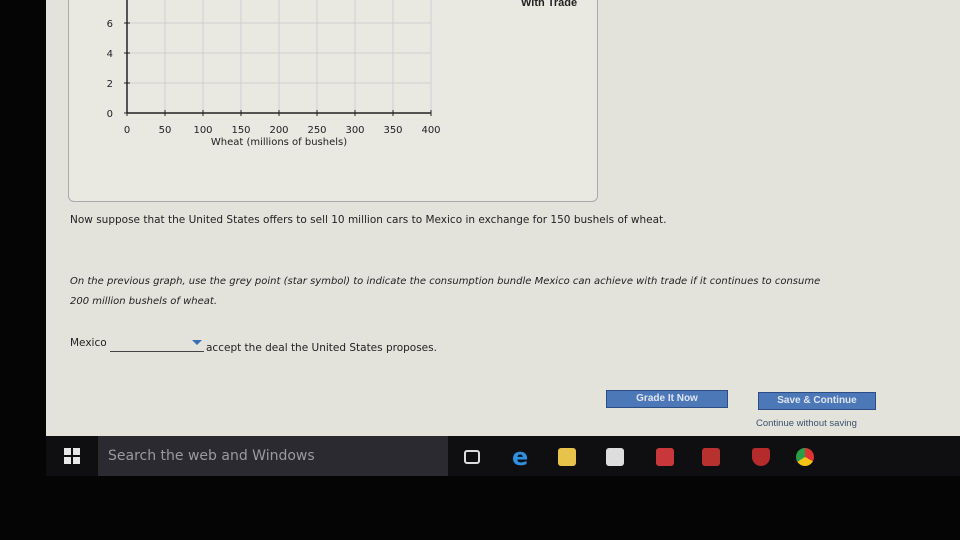 The width and height of the screenshot is (960, 540). What do you see at coordinates (711, 457) in the screenshot?
I see `app-icon` at bounding box center [711, 457].